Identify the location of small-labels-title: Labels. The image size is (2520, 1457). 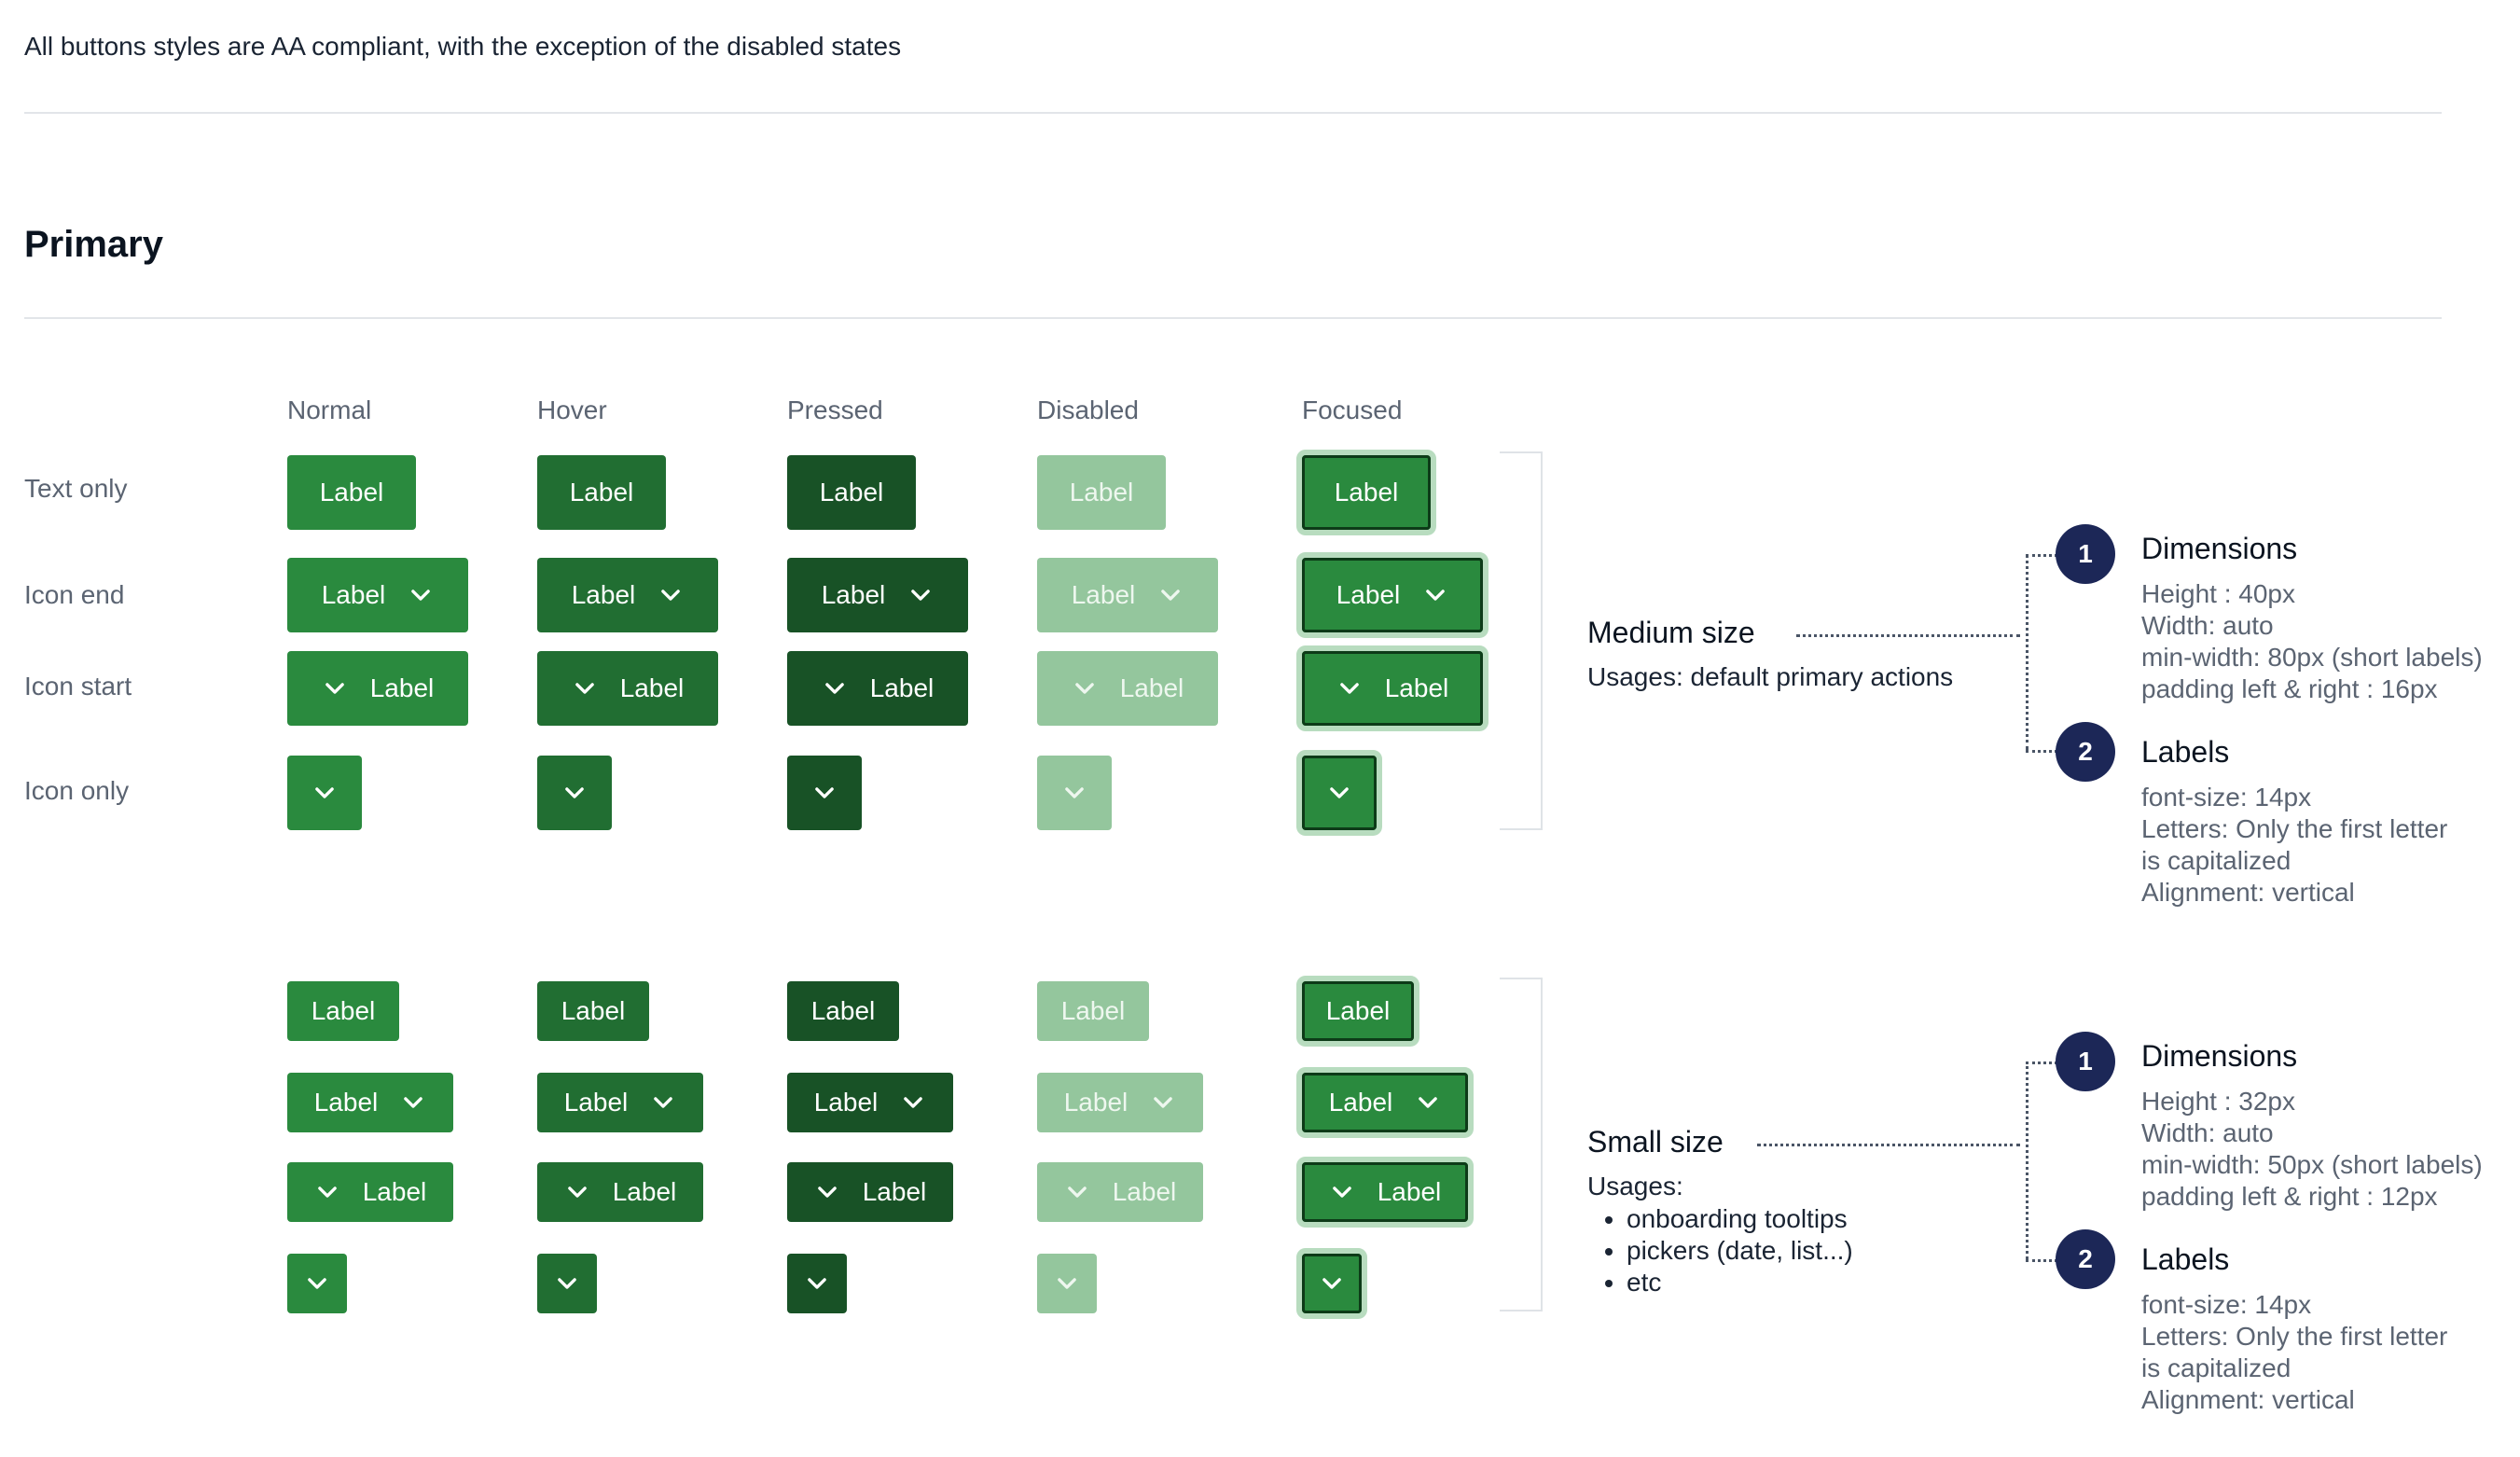
(2185, 1259).